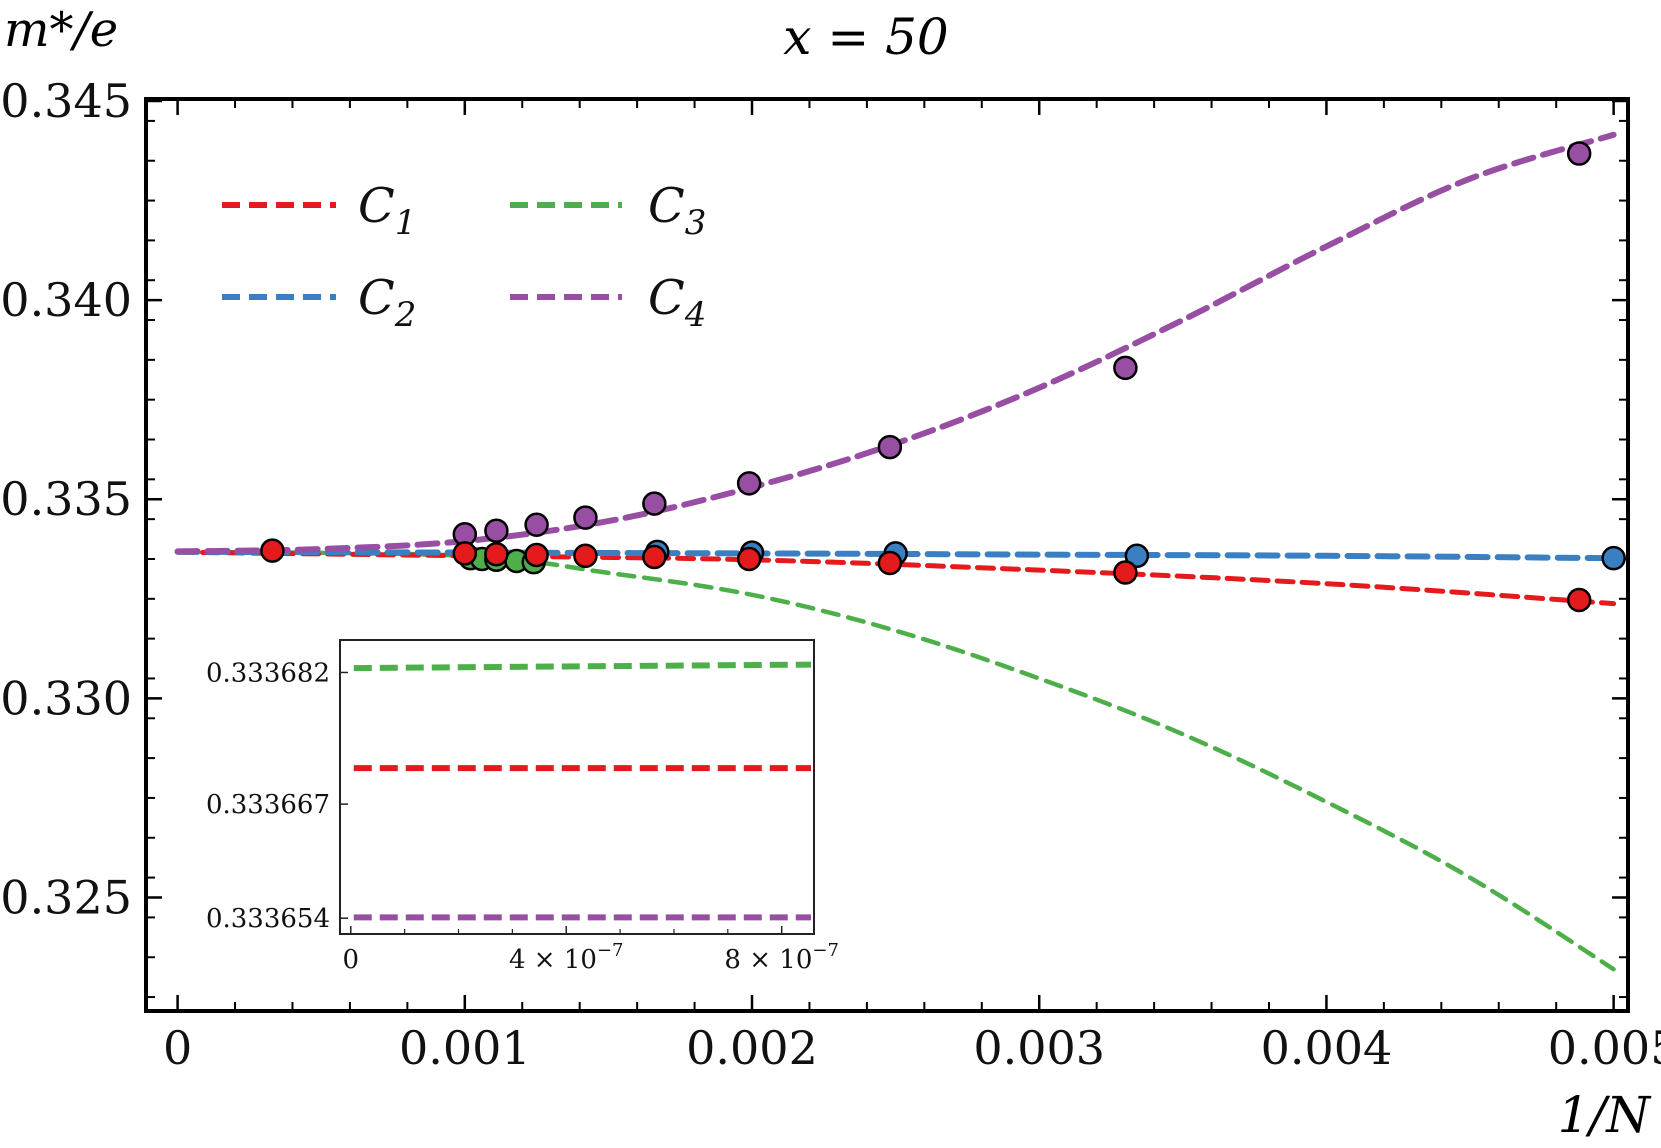 The width and height of the screenshot is (1661, 1148). Describe the element at coordinates (177, 1048) in the screenshot. I see `x-tick-label: 0` at that location.